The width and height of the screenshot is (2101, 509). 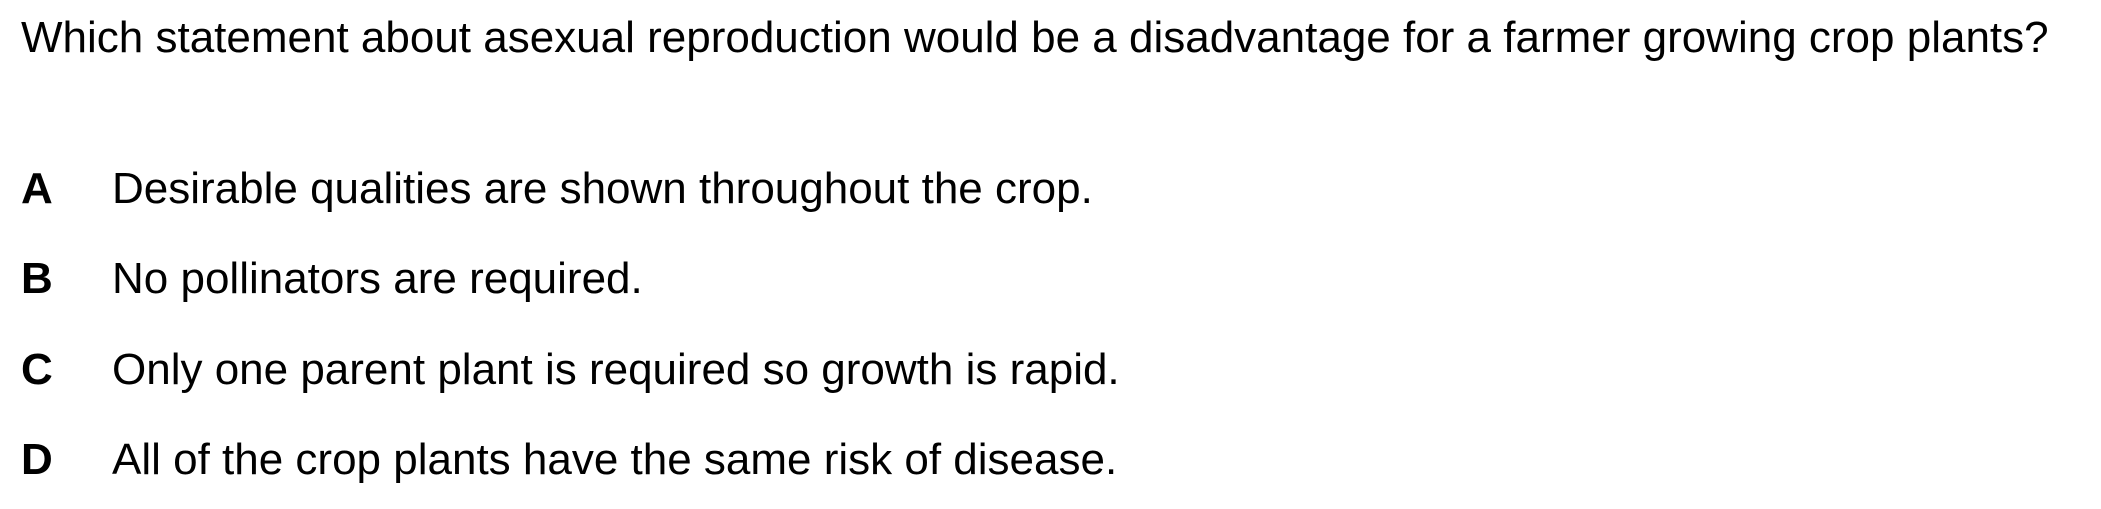 I want to click on option-letter: D, so click(x=37, y=459).